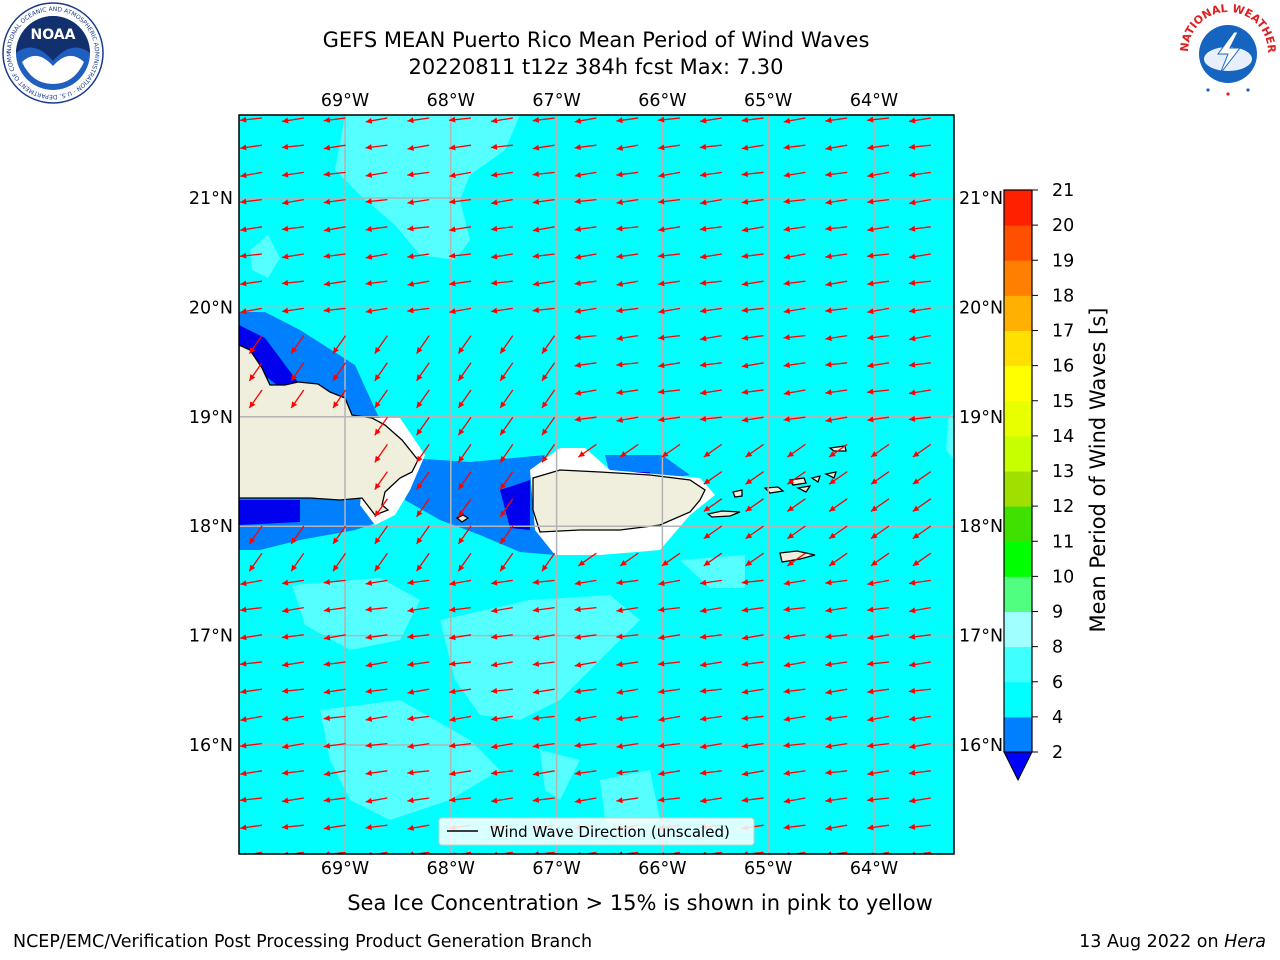 The height and width of the screenshot is (960, 1280). Describe the element at coordinates (1057, 753) in the screenshot. I see `colorbar-tick-label: 2` at that location.